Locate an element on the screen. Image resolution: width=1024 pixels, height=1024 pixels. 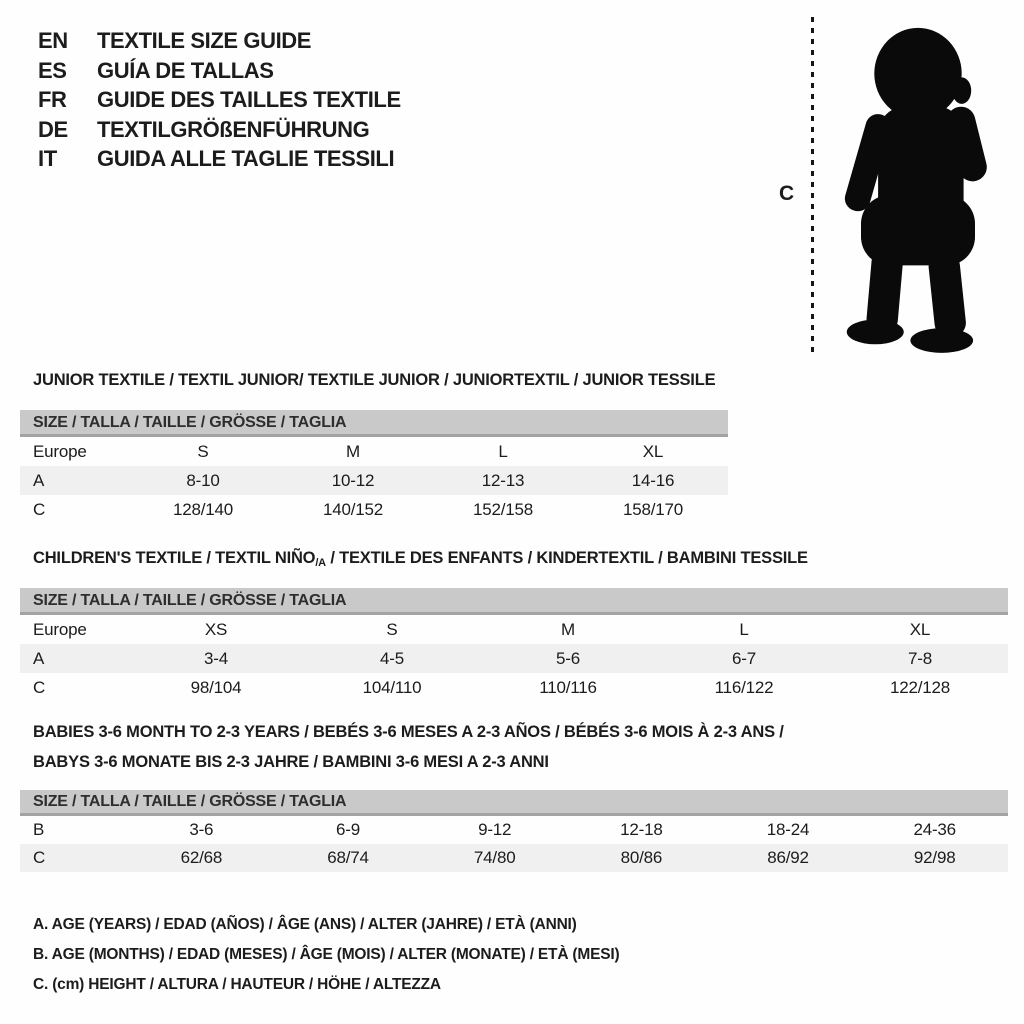
language-title: TEXTILGRÖßENFÜHRUNG is located at coordinates (233, 129).